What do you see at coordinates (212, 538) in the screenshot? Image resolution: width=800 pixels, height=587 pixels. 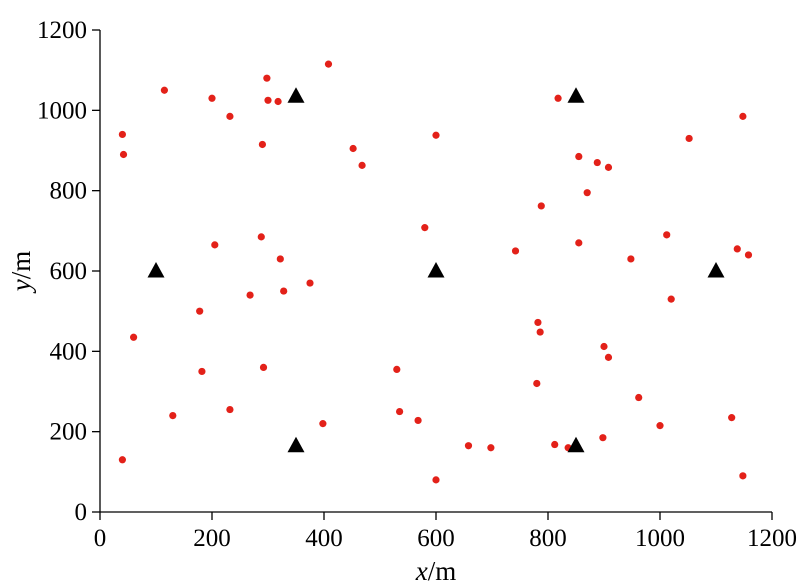 I see `x-tick-label: 200` at bounding box center [212, 538].